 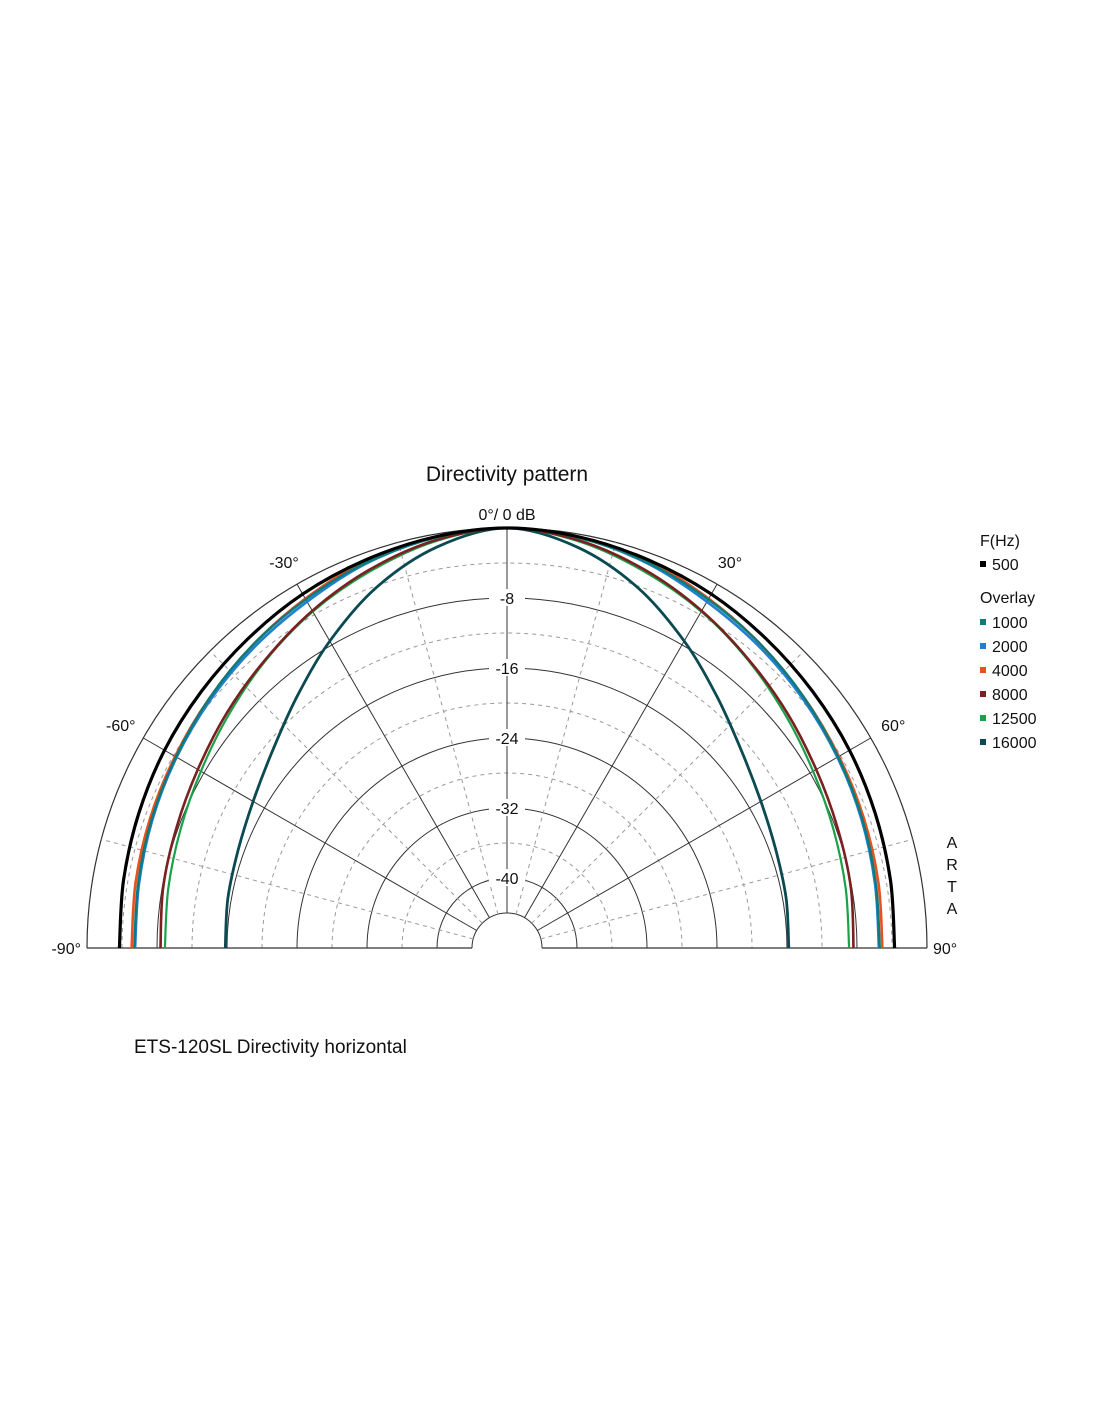 I want to click on legend-entry: 1000, so click(x=1010, y=623).